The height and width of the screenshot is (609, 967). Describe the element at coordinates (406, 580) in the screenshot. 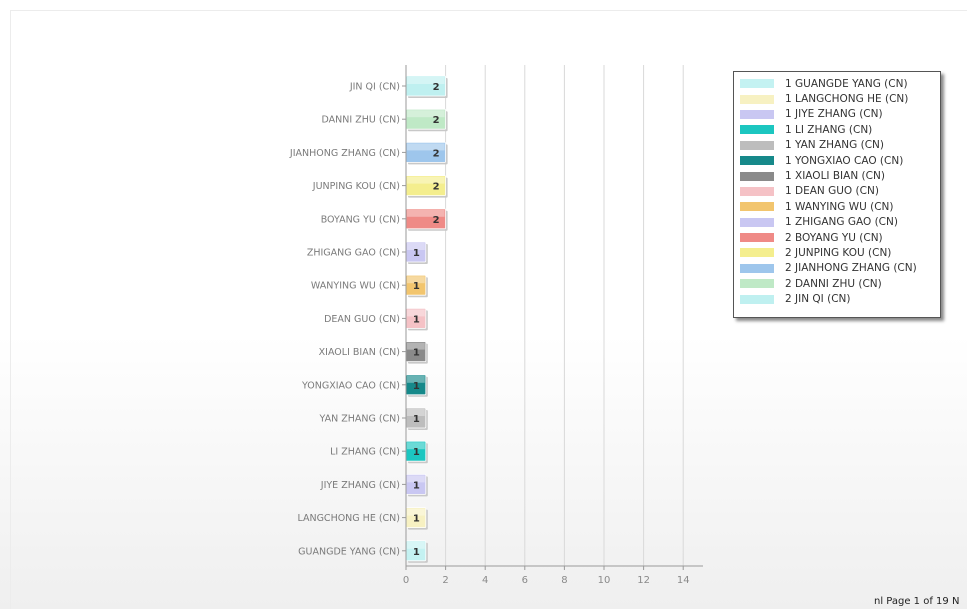

I see `x-tick-label: 0` at that location.